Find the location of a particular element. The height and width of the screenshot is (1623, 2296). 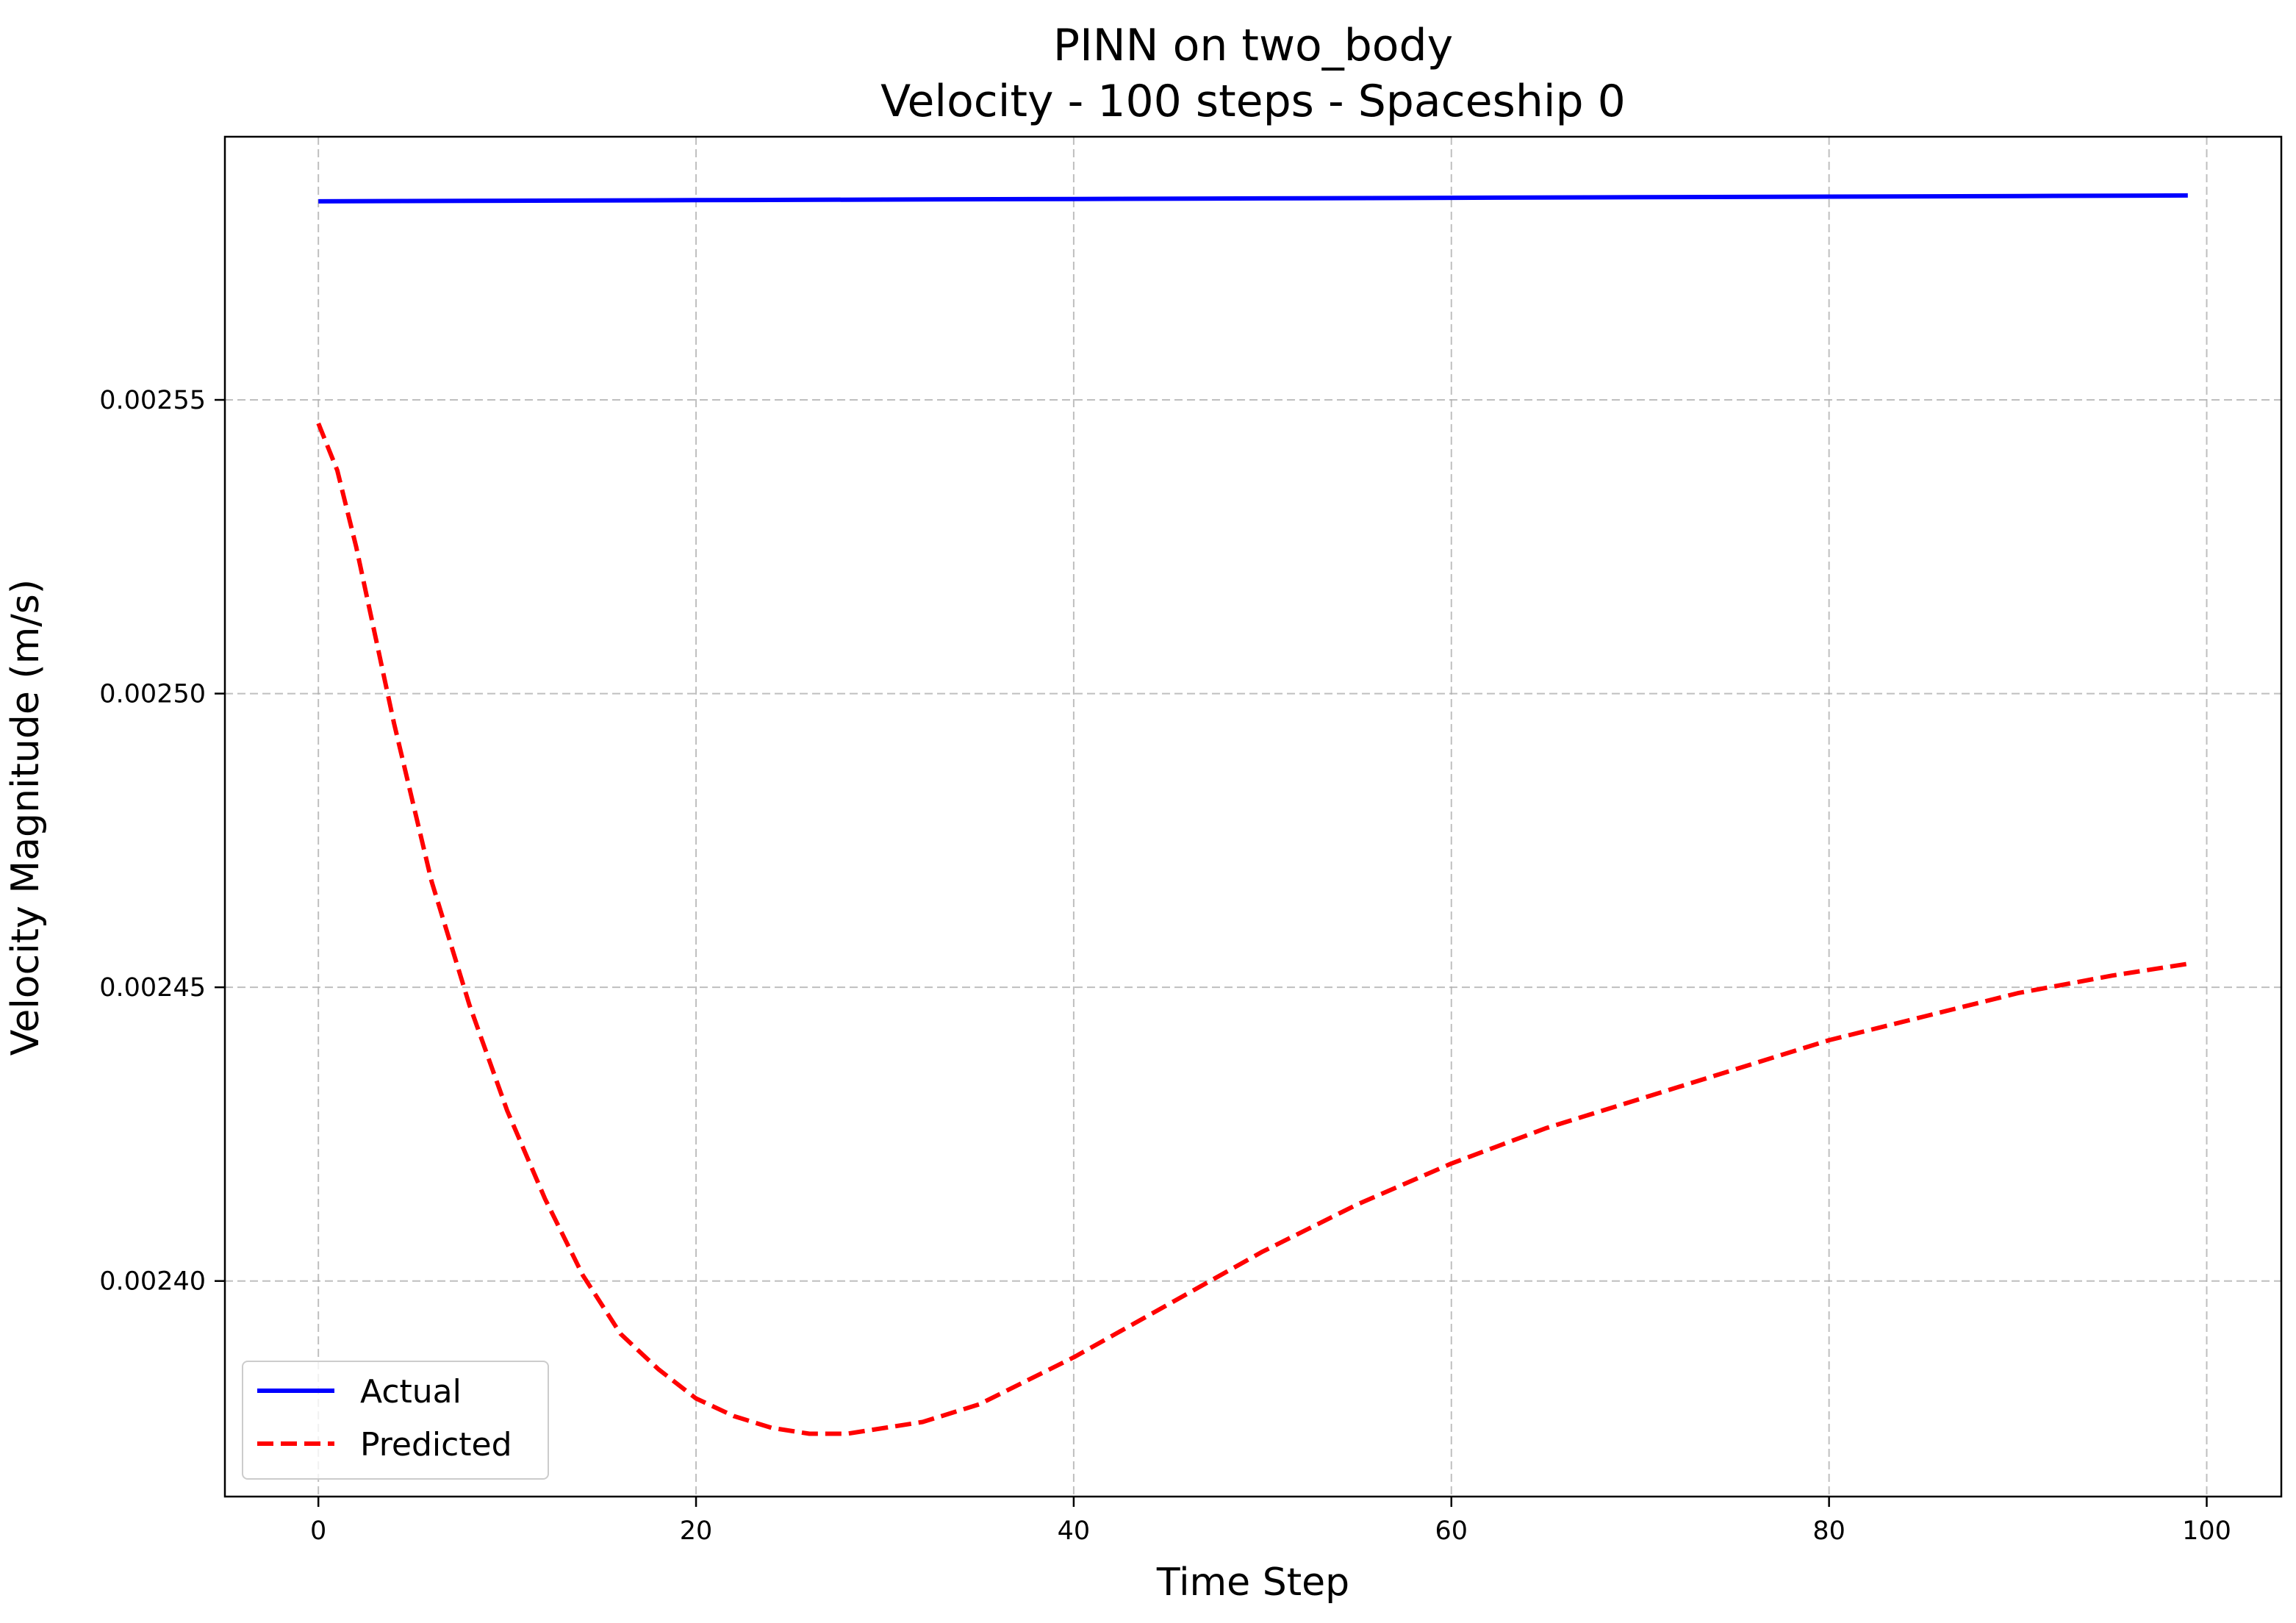

x-tick-label: 100 is located at coordinates (2206, 1531).